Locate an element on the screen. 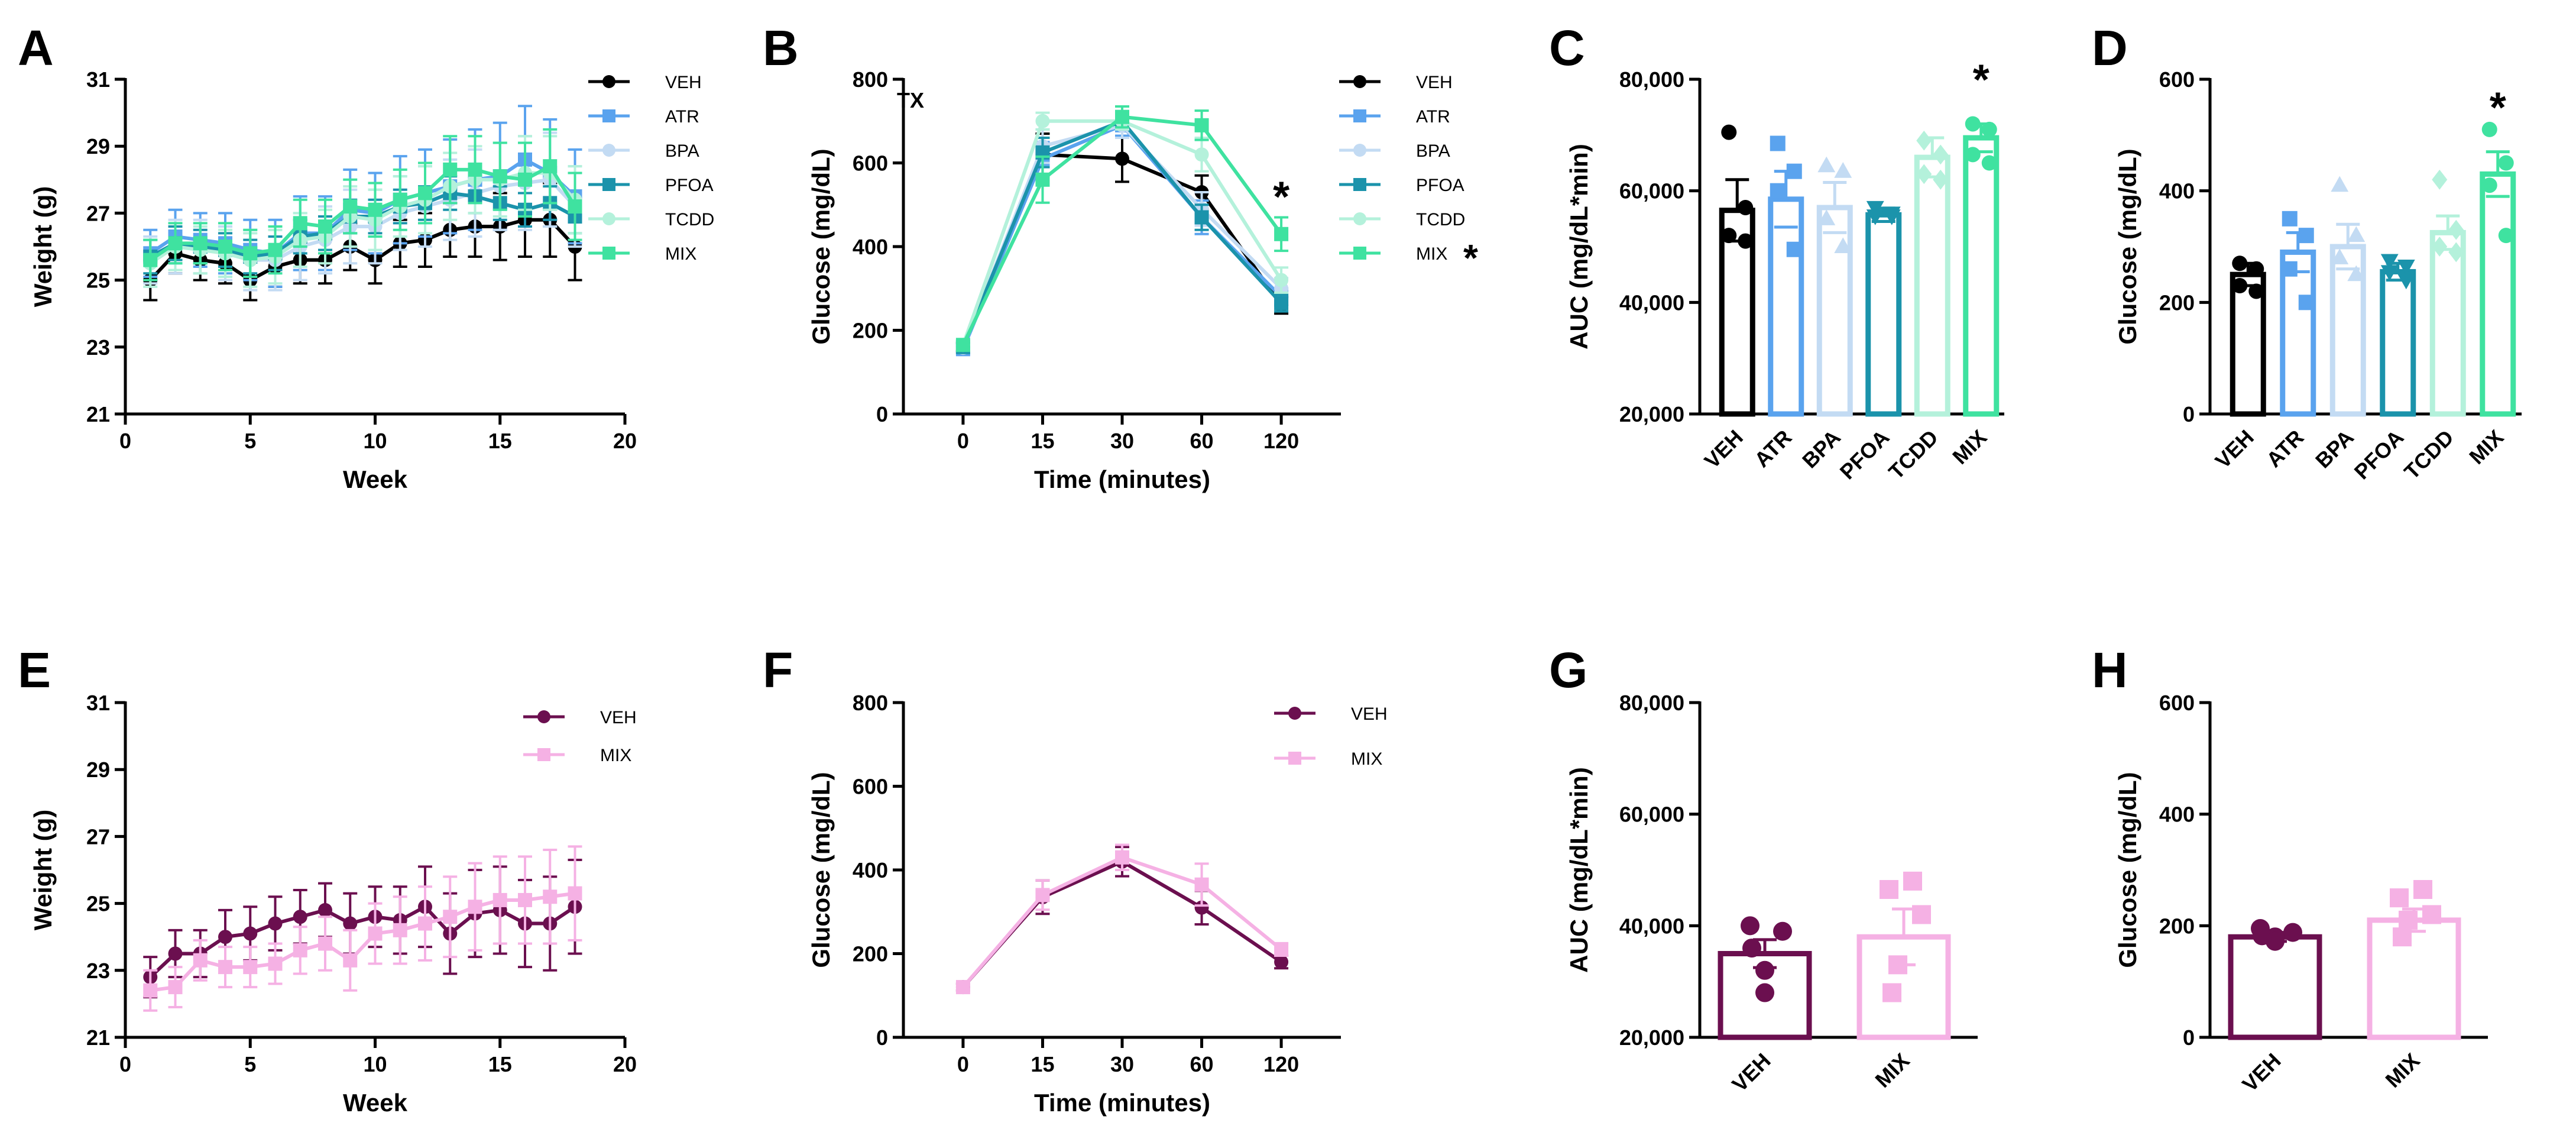 The width and height of the screenshot is (2576, 1142). legend-label: PFOA is located at coordinates (1440, 185).